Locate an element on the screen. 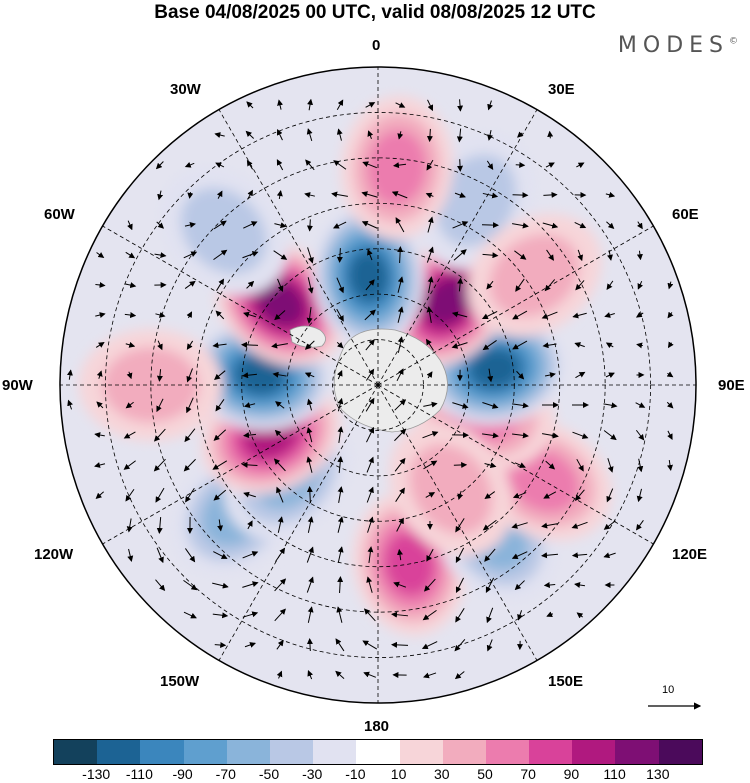  colorbar-tick-label: 10 is located at coordinates (398, 774).